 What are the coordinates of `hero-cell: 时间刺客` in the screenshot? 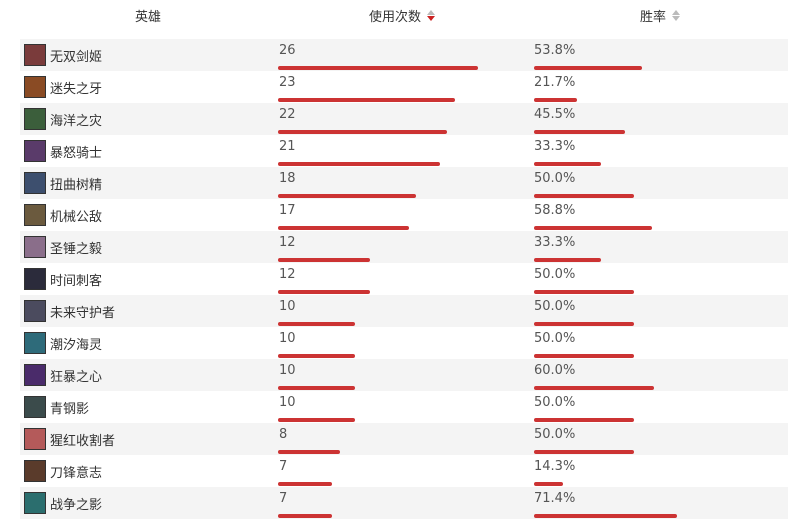 It's located at (63, 279).